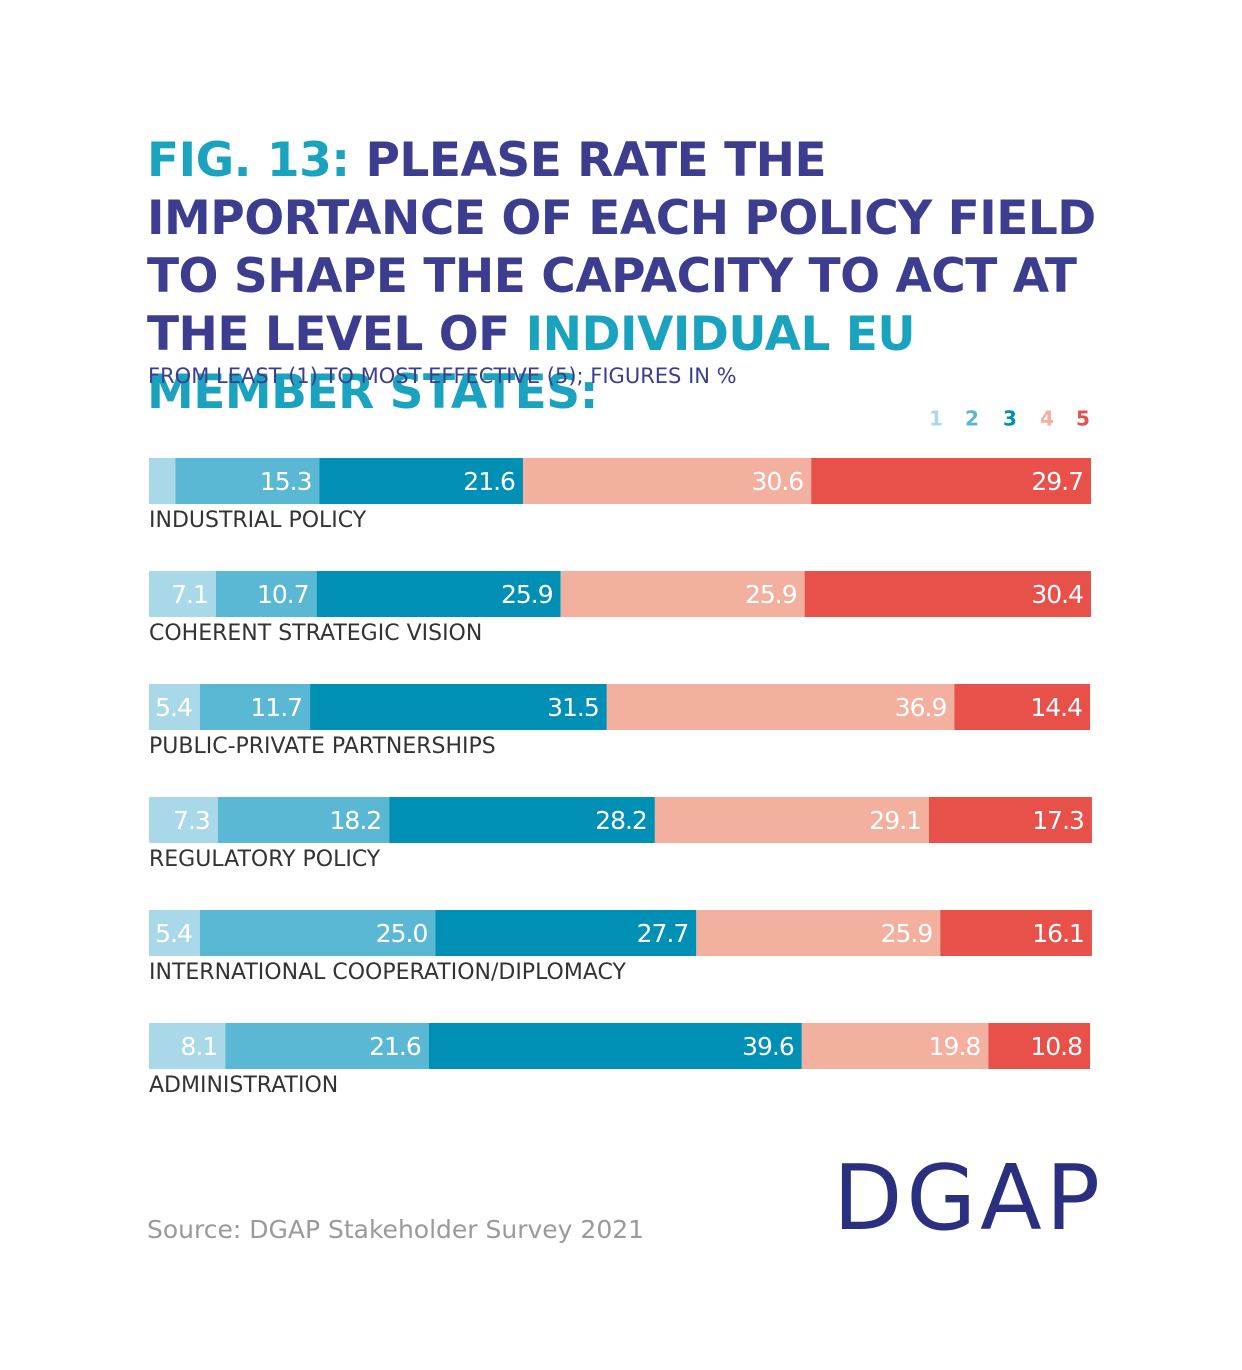 The image size is (1242, 1370). What do you see at coordinates (258, 520) in the screenshot?
I see `category-label: INDUSTRIAL POLICY` at bounding box center [258, 520].